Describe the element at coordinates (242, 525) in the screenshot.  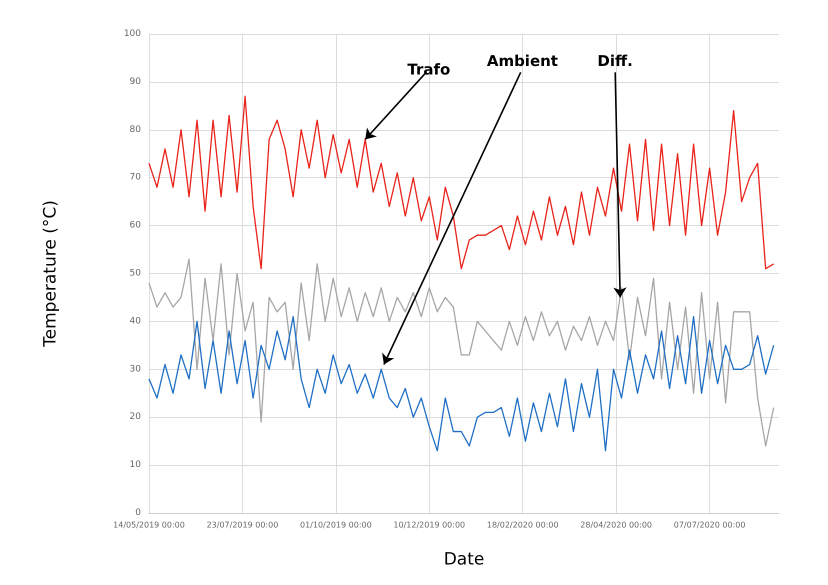
I see `x-tick-label: 23/07/2019 00:00` at that location.